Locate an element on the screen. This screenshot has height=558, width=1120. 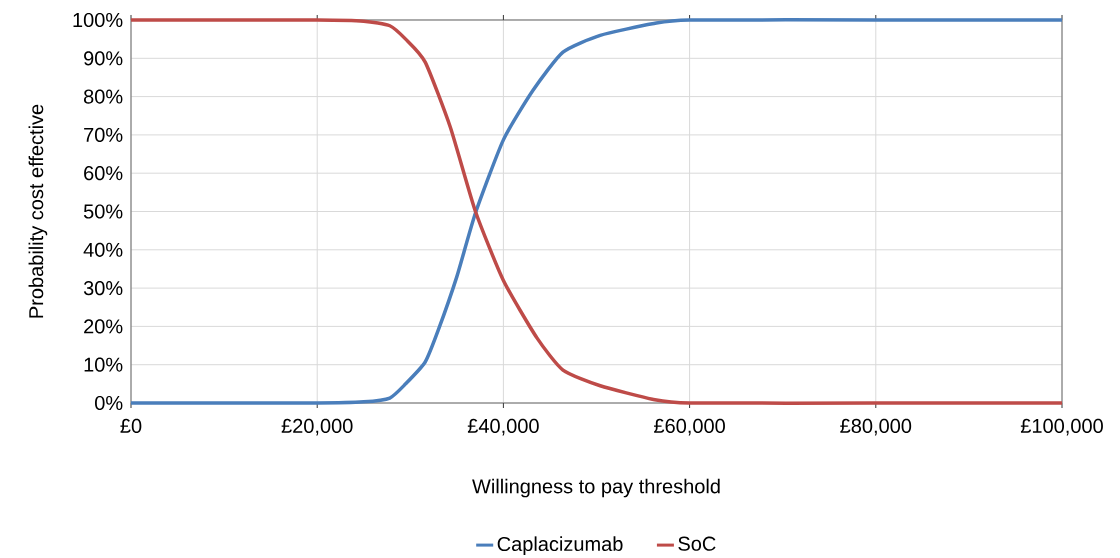
legend-label: SoC is located at coordinates (697, 543).